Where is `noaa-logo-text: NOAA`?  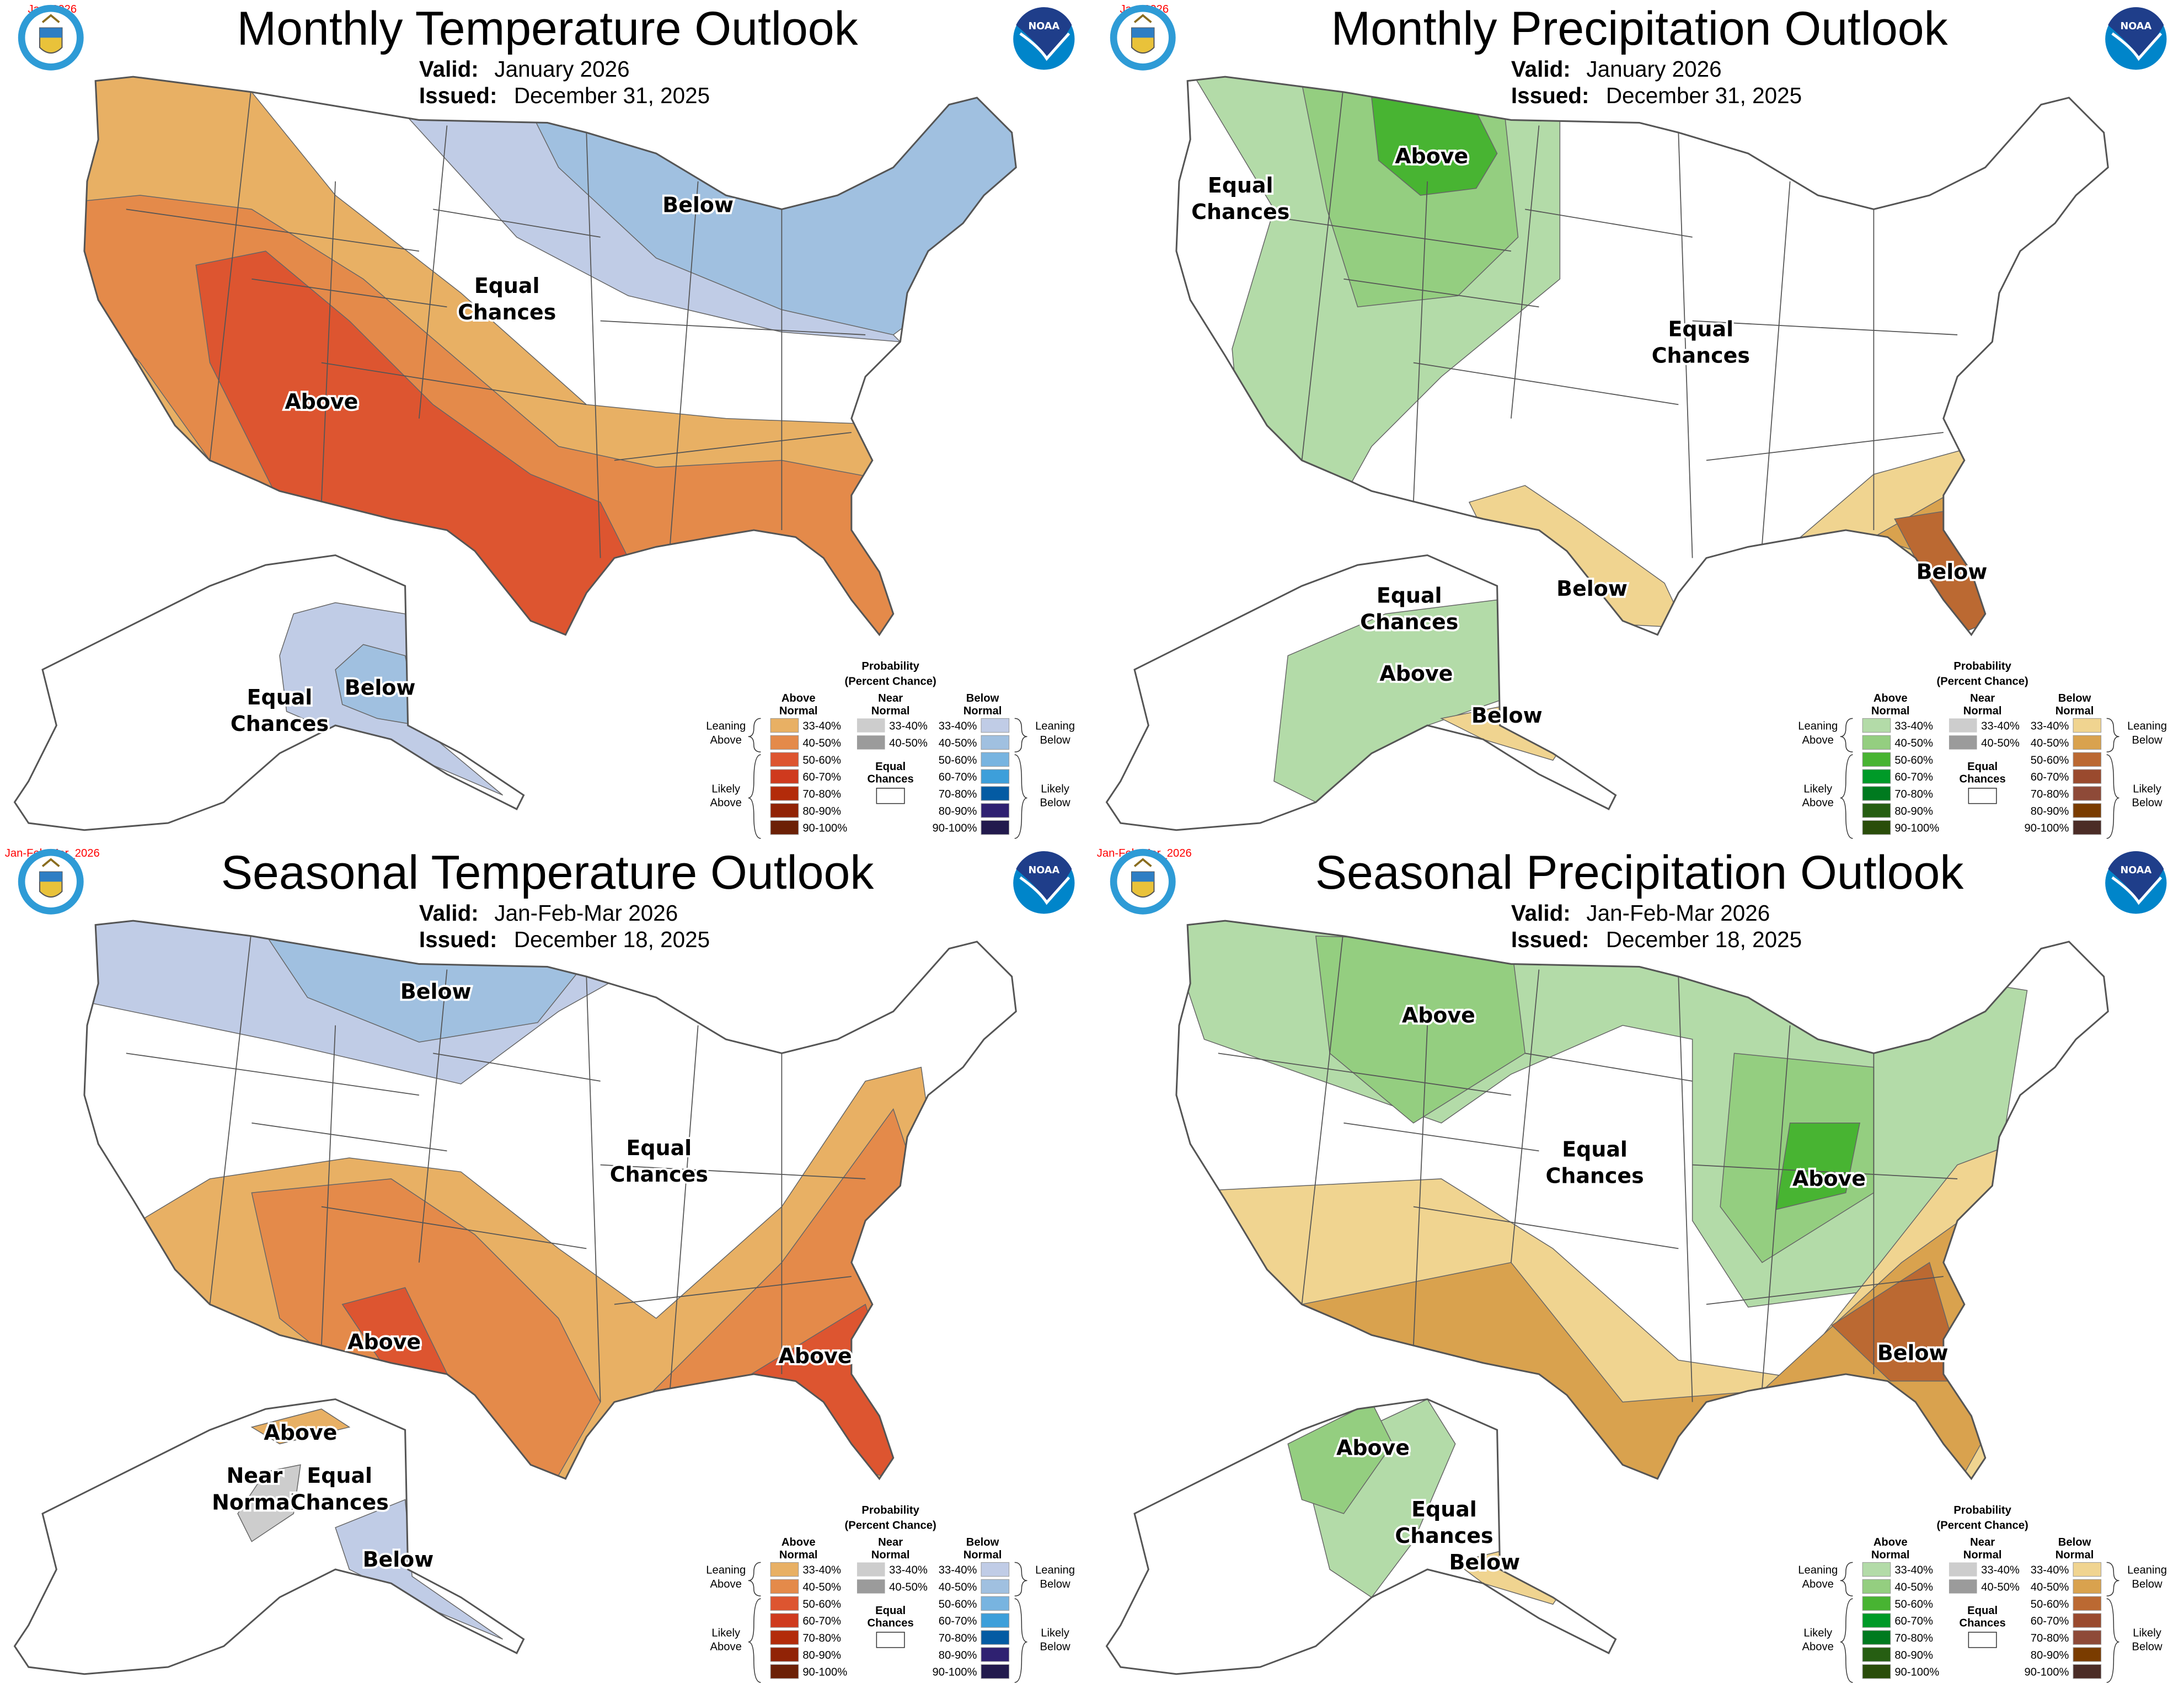
noaa-logo-text: NOAA is located at coordinates (1043, 27).